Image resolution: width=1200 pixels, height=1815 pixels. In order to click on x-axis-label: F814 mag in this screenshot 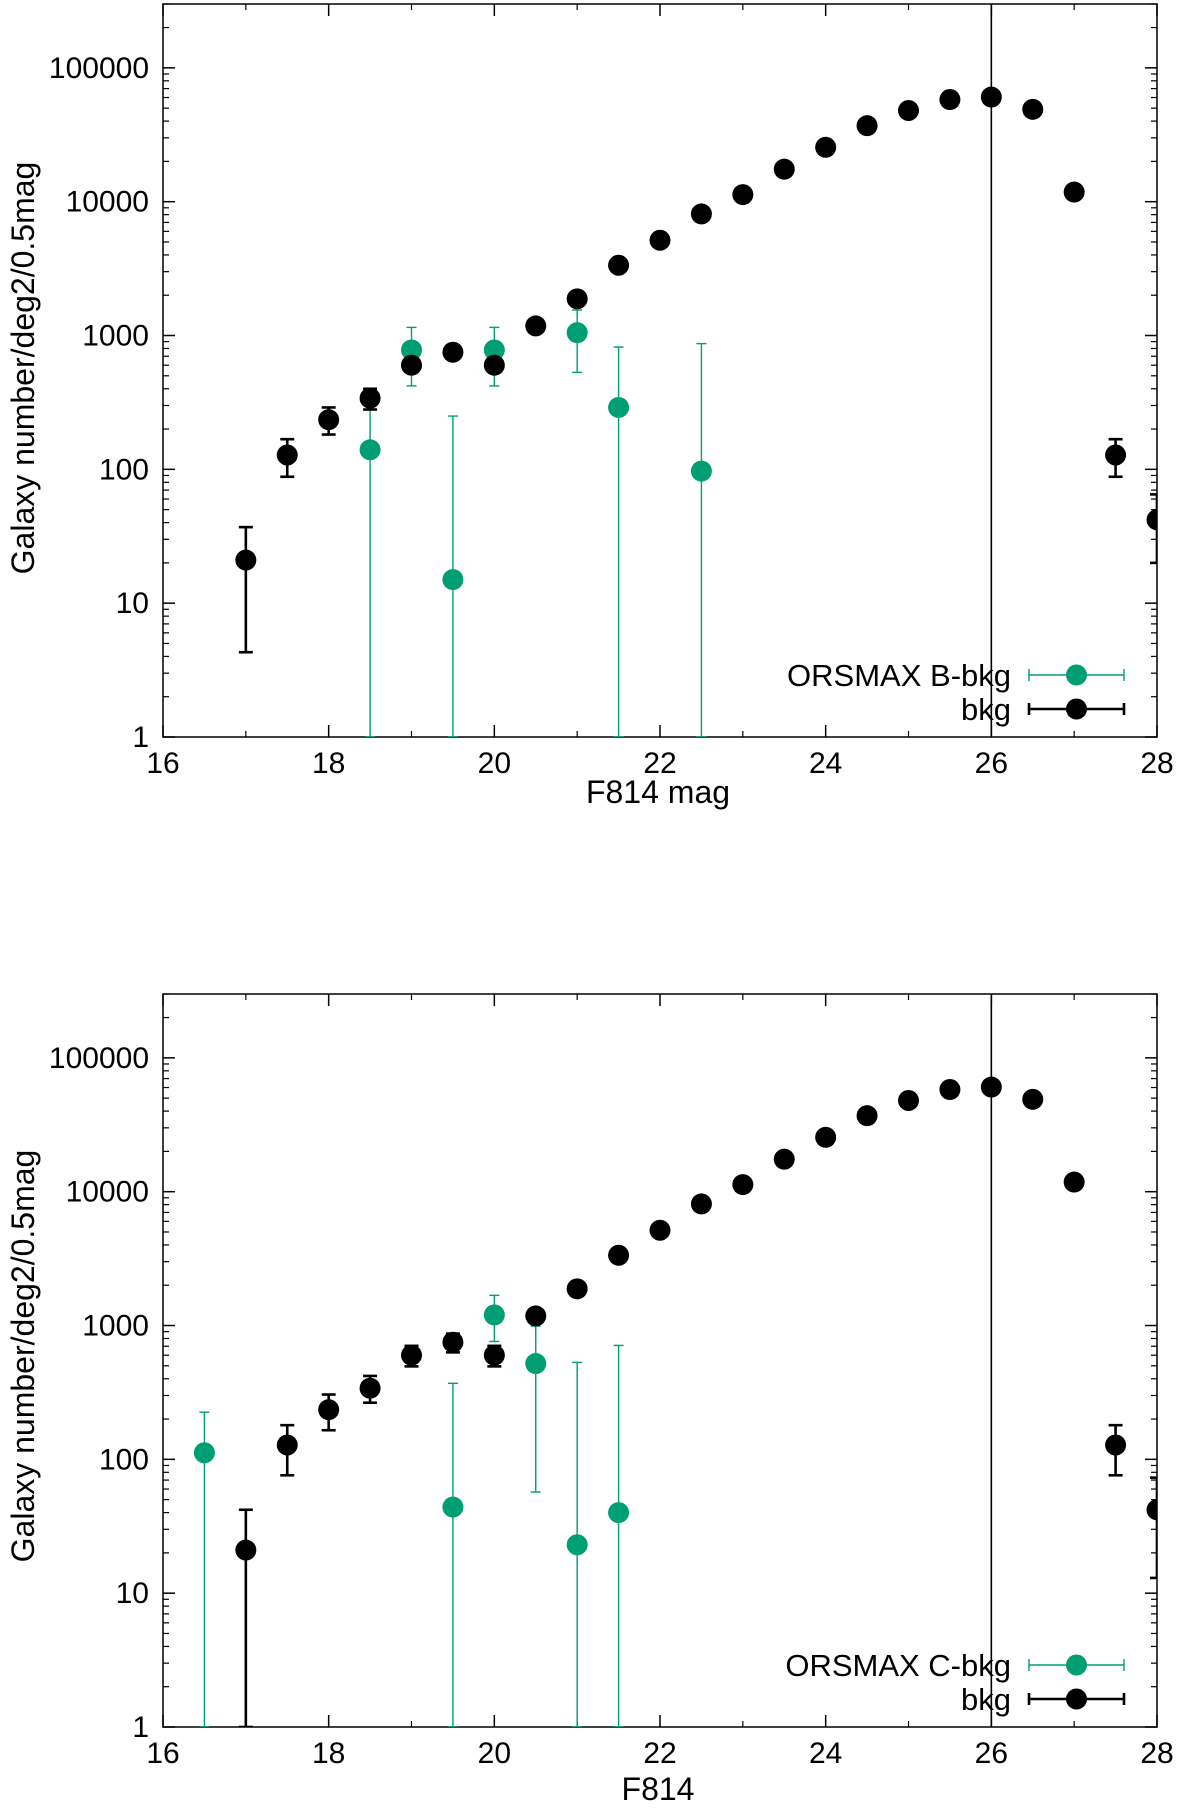, I will do `click(658, 792)`.